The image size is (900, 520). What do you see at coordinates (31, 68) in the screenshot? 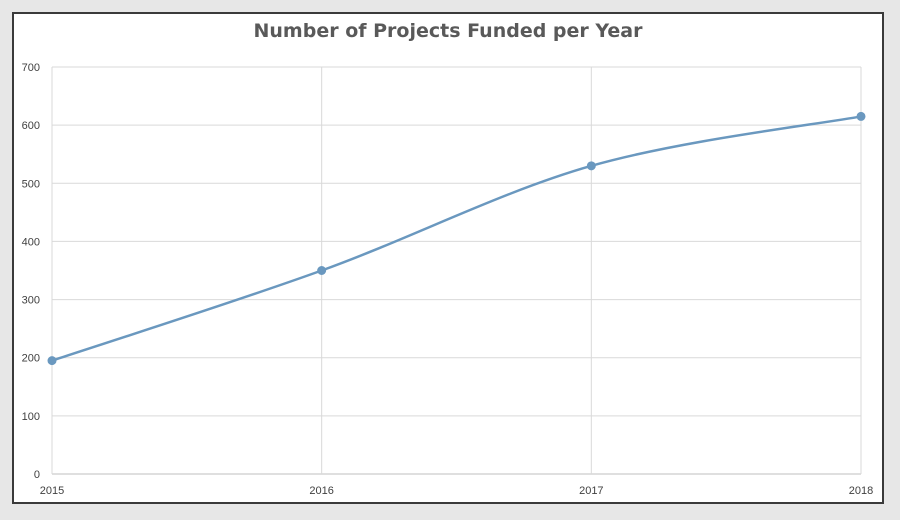
I see `y-tick-label: 700` at bounding box center [31, 68].